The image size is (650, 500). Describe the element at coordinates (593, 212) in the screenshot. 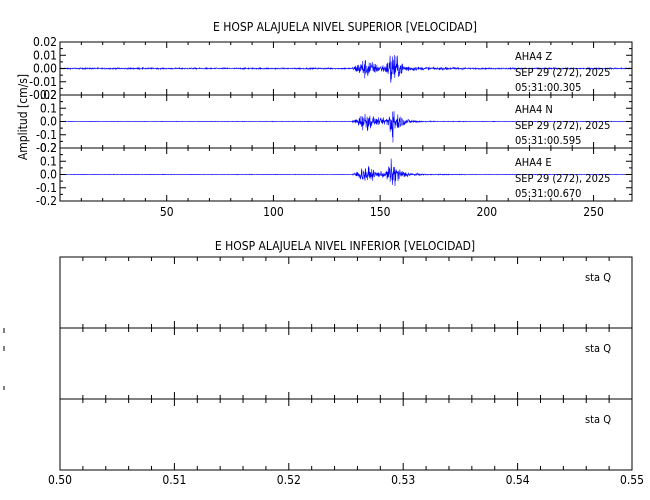

I see `x-tick-label: 250` at that location.